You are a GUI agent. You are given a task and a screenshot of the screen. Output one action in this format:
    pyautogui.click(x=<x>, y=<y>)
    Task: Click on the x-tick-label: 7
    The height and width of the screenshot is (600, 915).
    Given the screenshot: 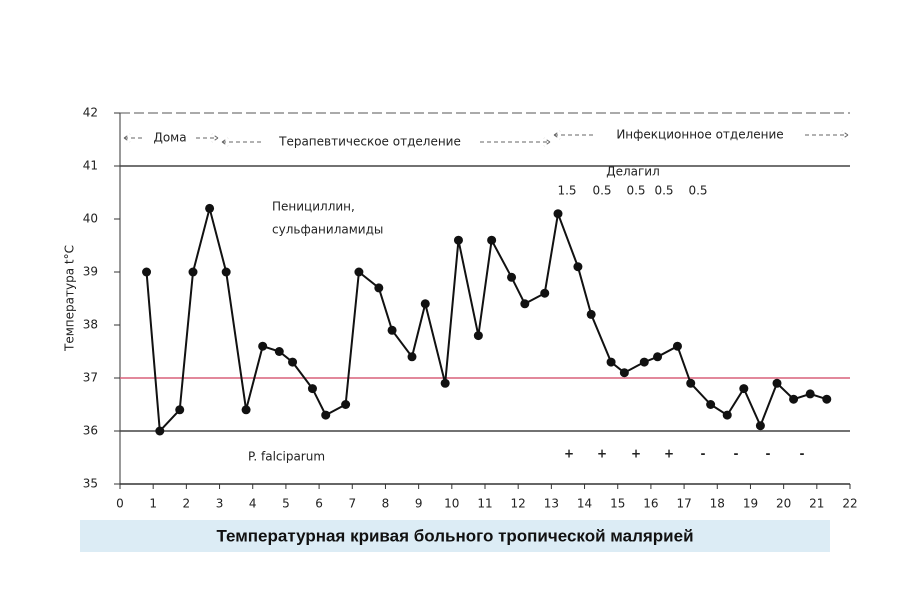 What is the action you would take?
    pyautogui.click(x=352, y=504)
    